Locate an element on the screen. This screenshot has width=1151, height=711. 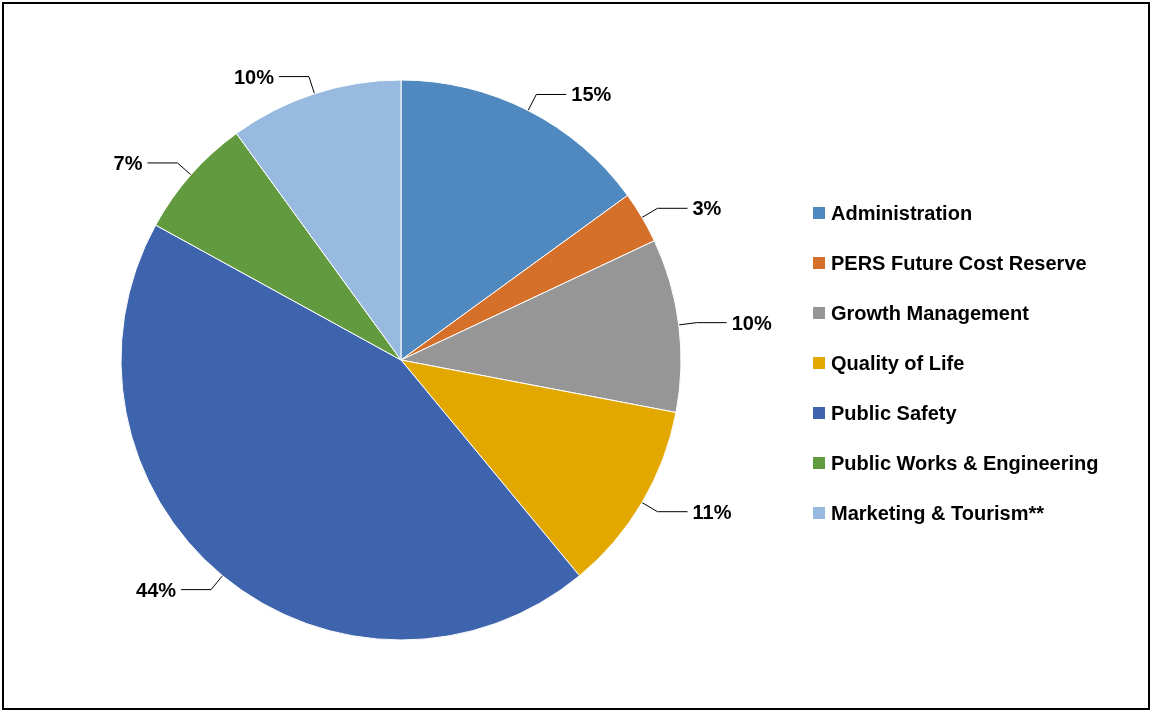
legend-label: Quality of Life is located at coordinates (898, 363).